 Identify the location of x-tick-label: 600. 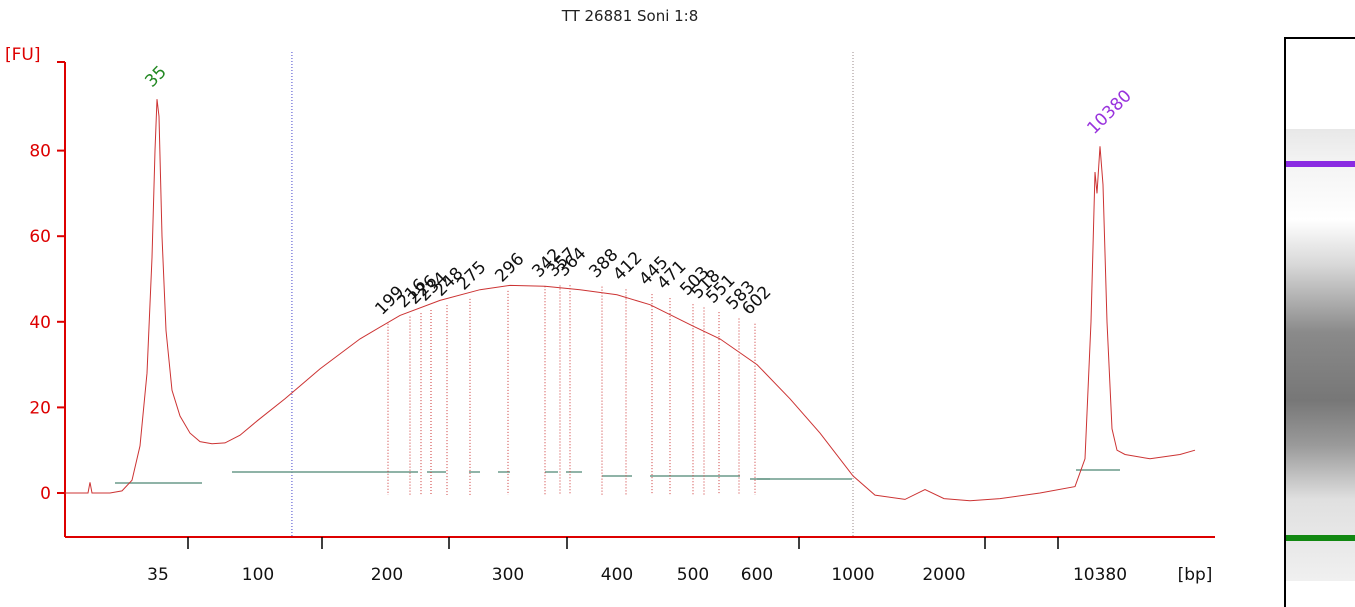
(757, 575).